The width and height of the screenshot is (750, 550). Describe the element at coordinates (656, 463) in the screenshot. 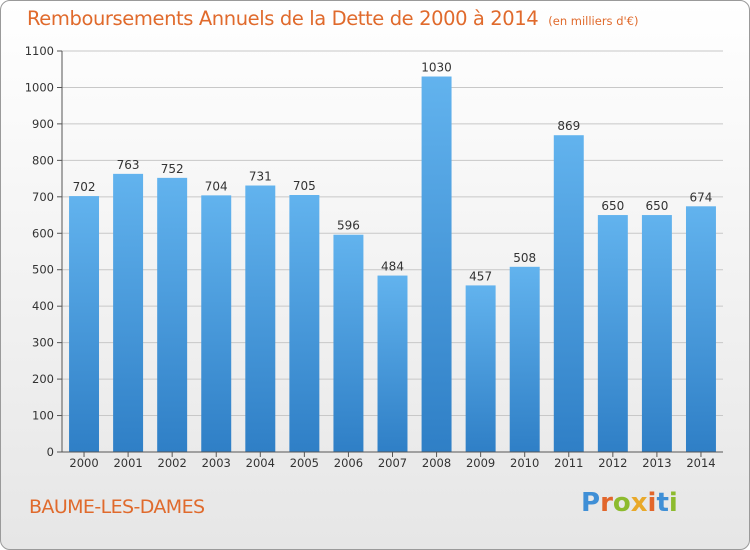

I see `x-tick-label-2013: 2013` at that location.